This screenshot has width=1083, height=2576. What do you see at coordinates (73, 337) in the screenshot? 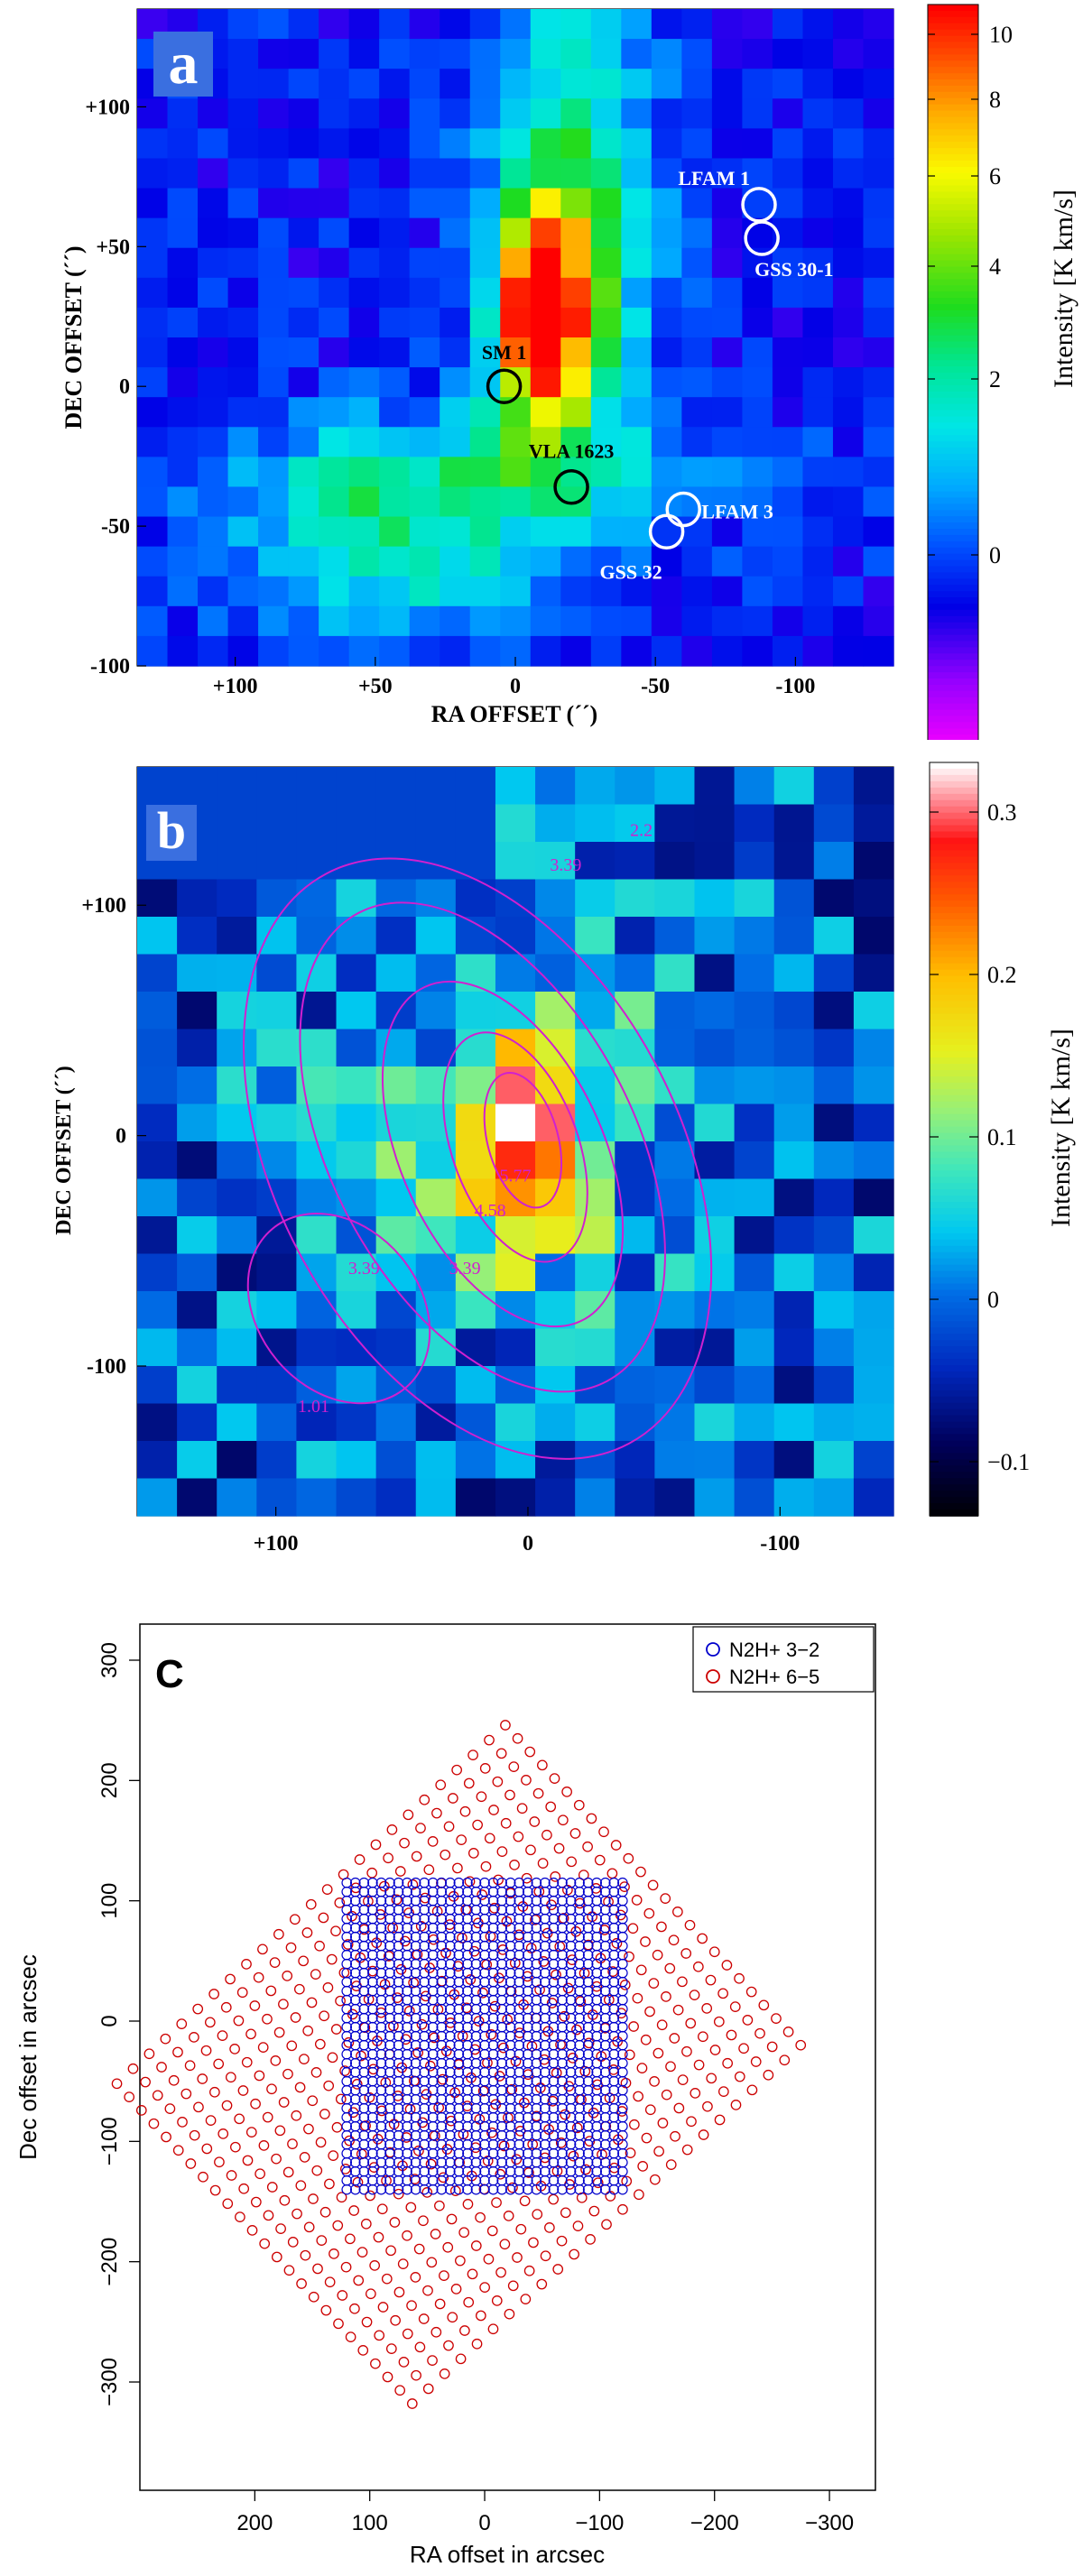
I see `panel-a-ylabel: DEC OFFSET (´´)` at bounding box center [73, 337].